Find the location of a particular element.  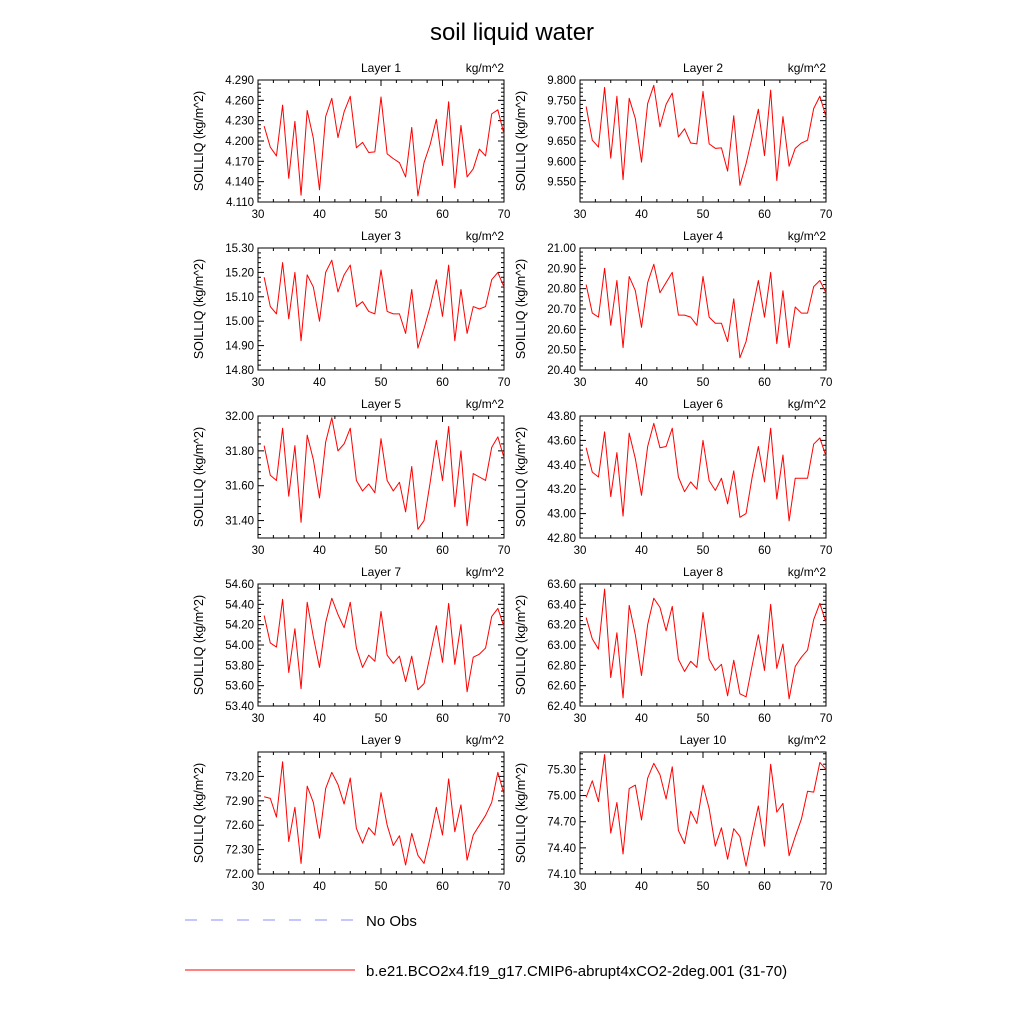

panel-title: Layer 1 is located at coordinates (381, 68).